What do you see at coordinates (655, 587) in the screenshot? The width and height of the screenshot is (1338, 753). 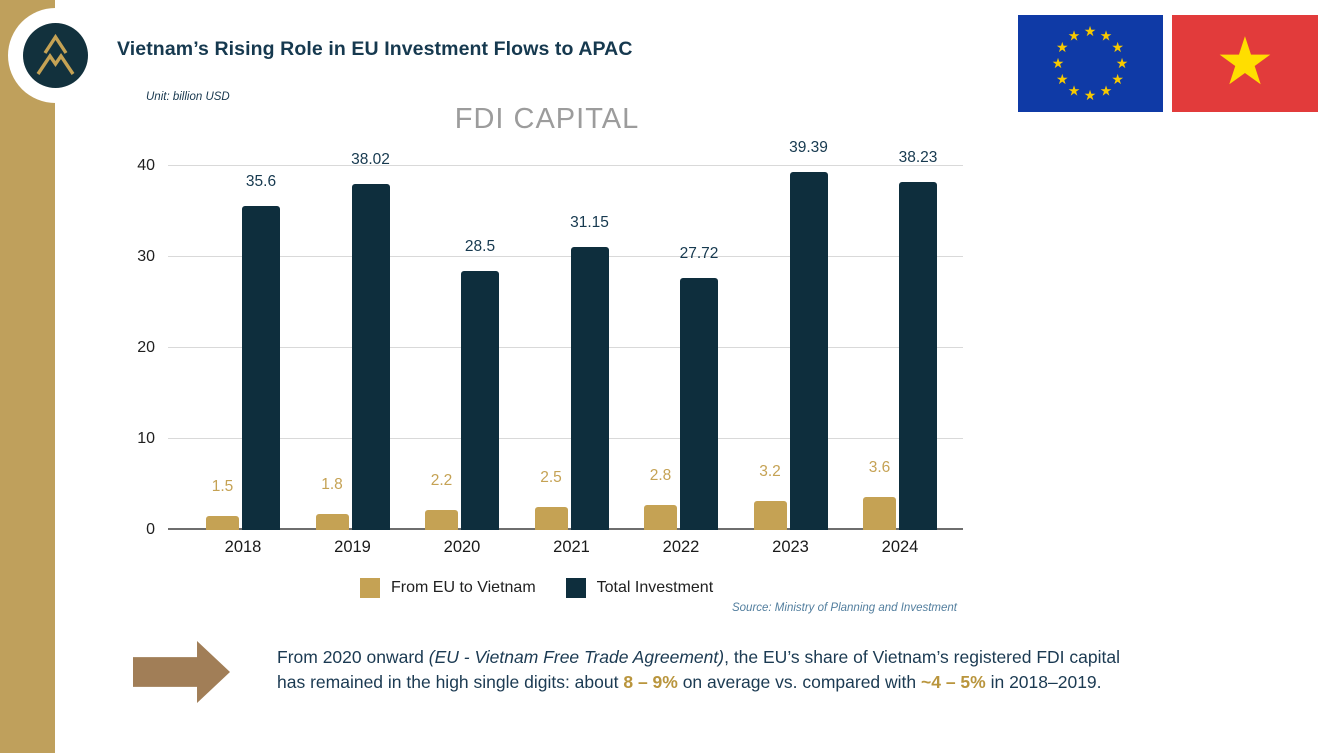 I see `legend-label: Total Investment` at bounding box center [655, 587].